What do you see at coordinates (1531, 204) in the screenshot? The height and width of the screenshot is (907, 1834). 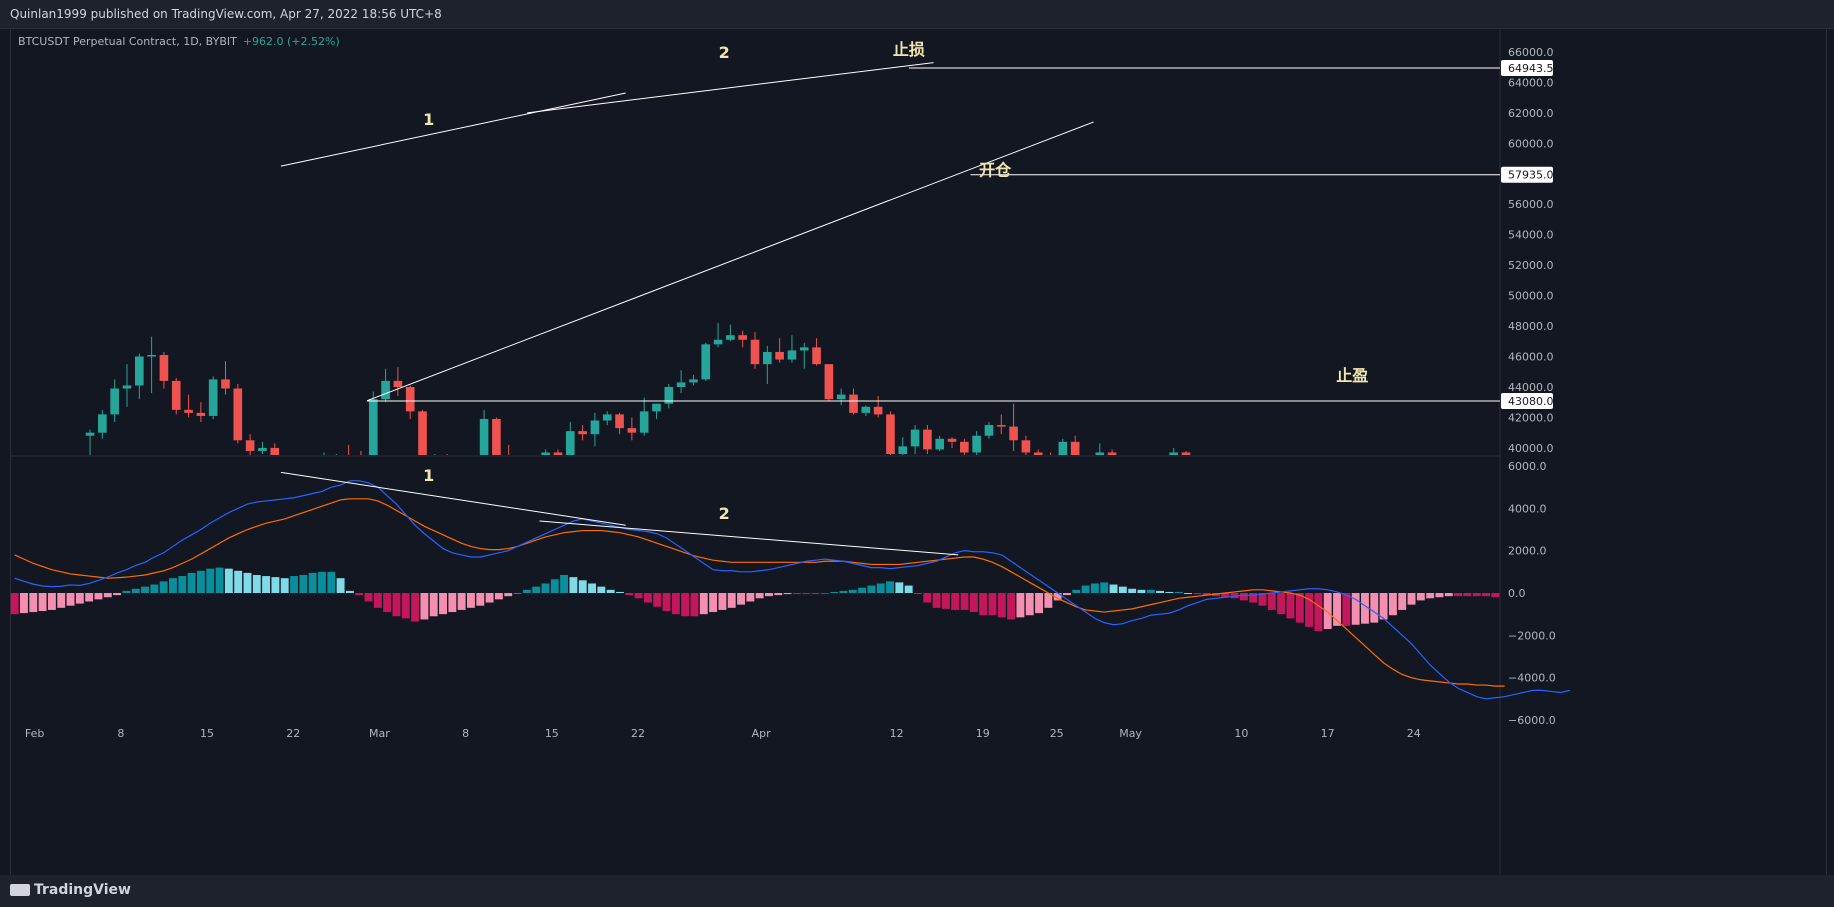 I see `price-tick-label: 56000.0` at bounding box center [1531, 204].